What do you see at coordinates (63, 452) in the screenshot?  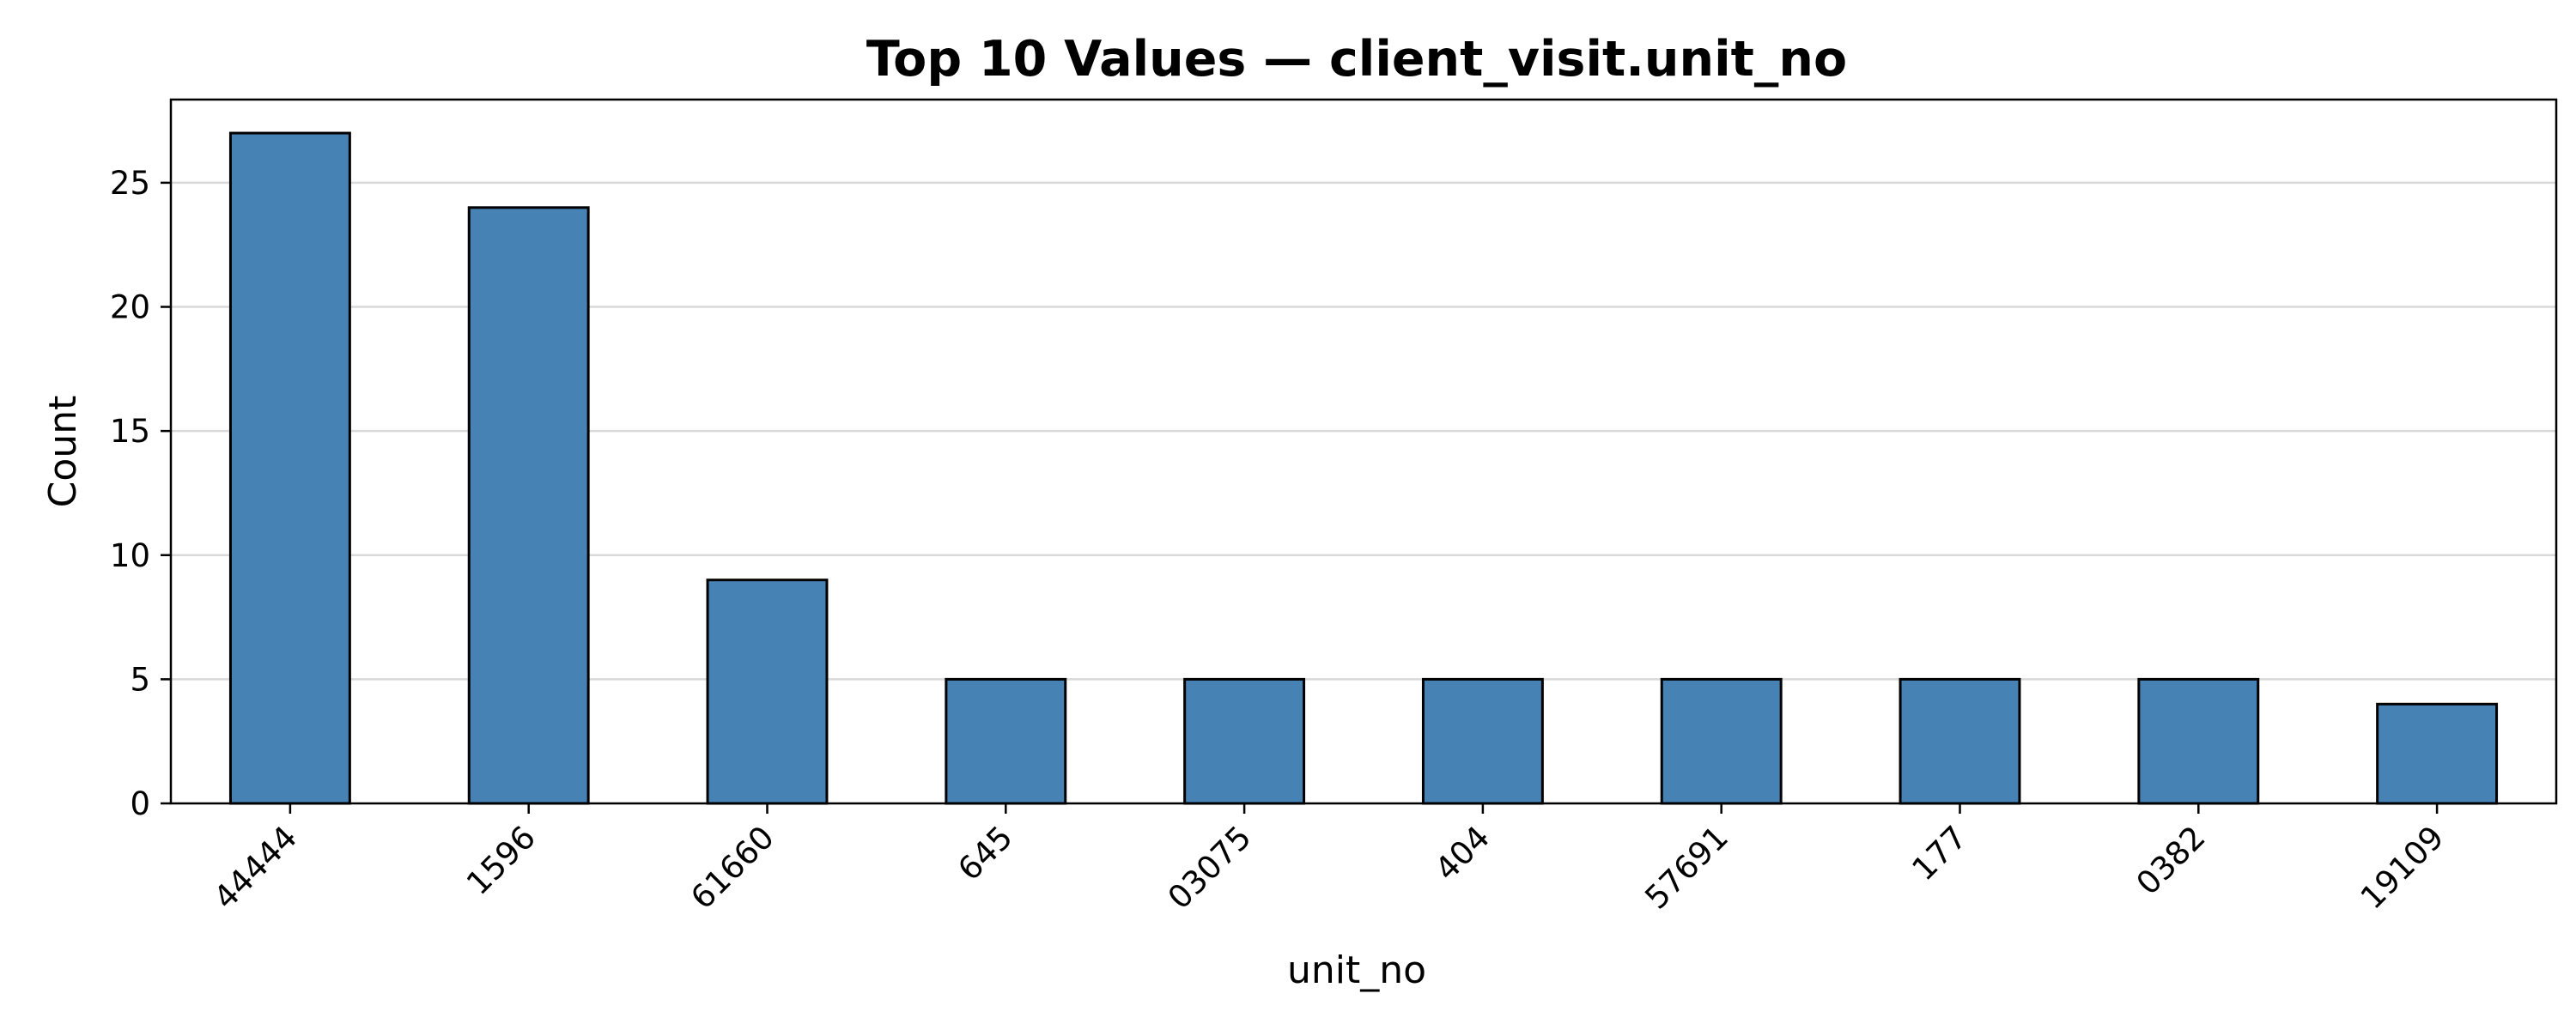 I see `y-axis-label: Count` at bounding box center [63, 452].